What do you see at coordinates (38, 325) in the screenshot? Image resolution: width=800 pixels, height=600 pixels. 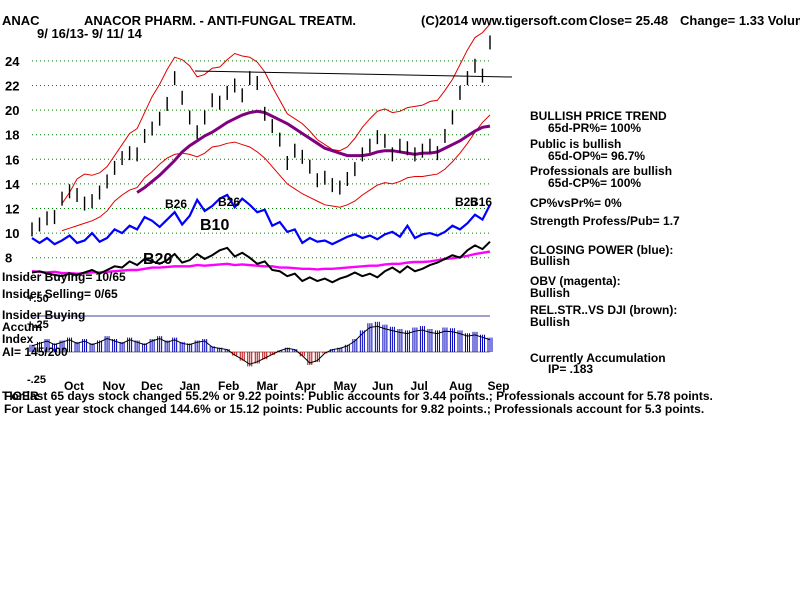 I see `accum-tick-label: +.25` at bounding box center [38, 325].